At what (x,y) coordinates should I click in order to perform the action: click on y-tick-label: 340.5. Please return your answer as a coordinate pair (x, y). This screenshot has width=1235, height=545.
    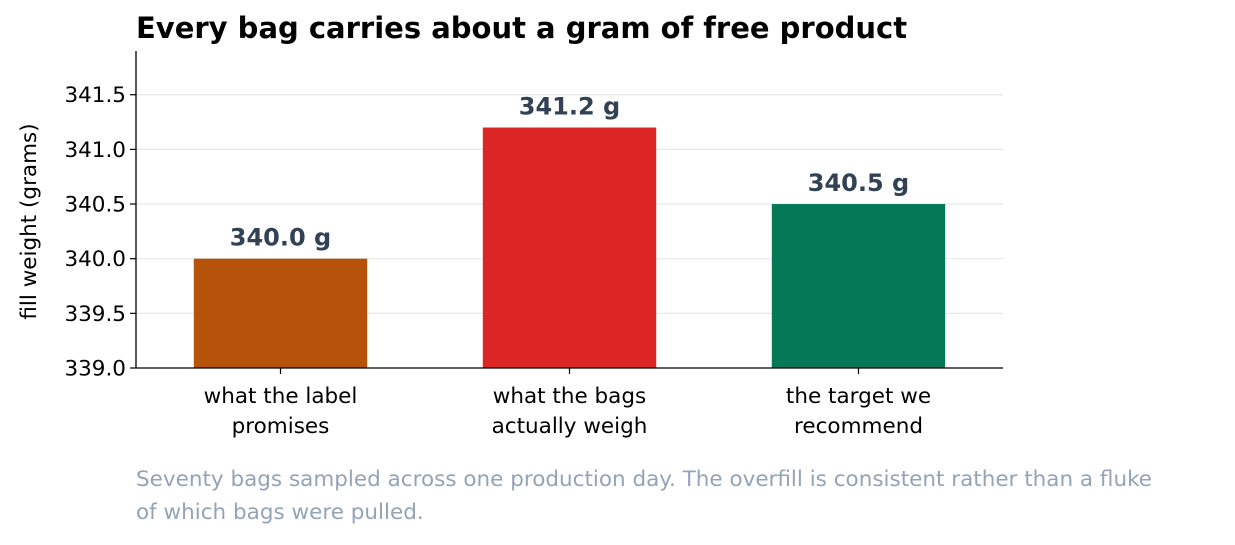
    Looking at the image, I should click on (95, 205).